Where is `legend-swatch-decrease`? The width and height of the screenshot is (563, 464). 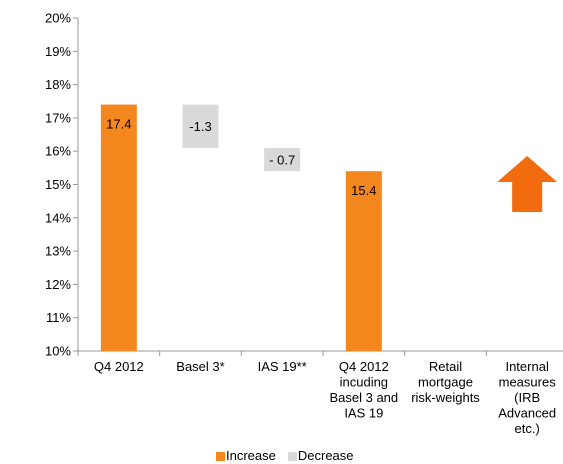
legend-swatch-decrease is located at coordinates (292, 456).